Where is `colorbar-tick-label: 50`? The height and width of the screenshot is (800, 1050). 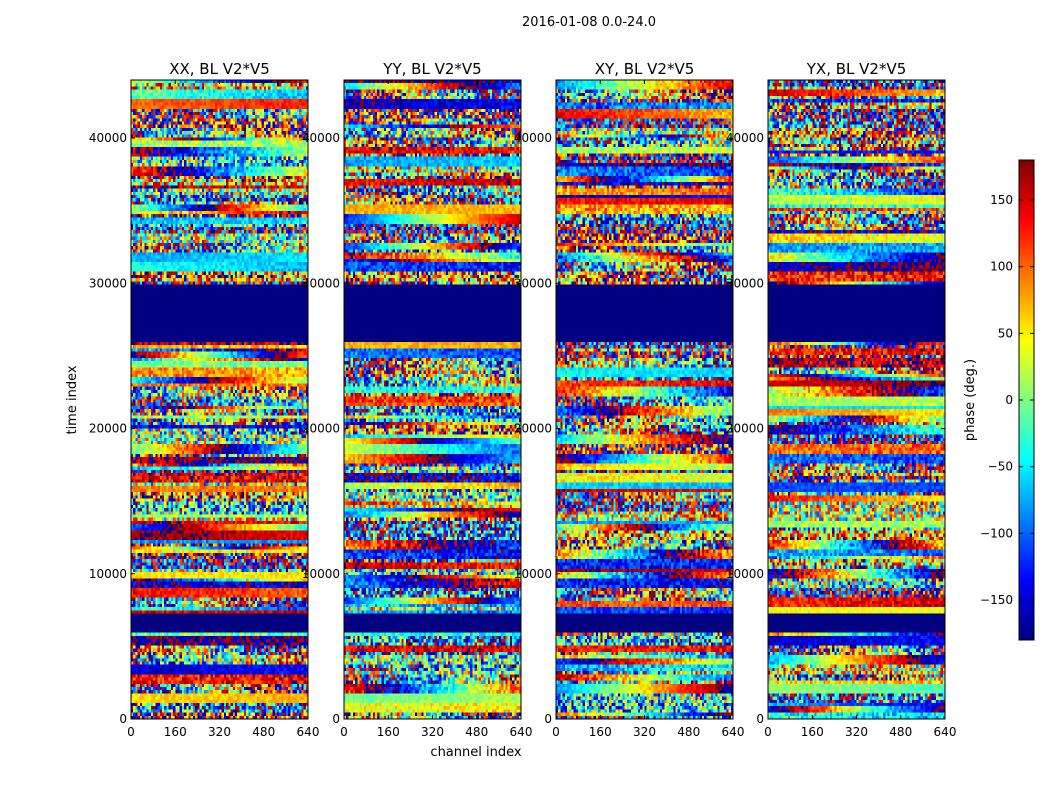
colorbar-tick-label: 50 is located at coordinates (1005, 333).